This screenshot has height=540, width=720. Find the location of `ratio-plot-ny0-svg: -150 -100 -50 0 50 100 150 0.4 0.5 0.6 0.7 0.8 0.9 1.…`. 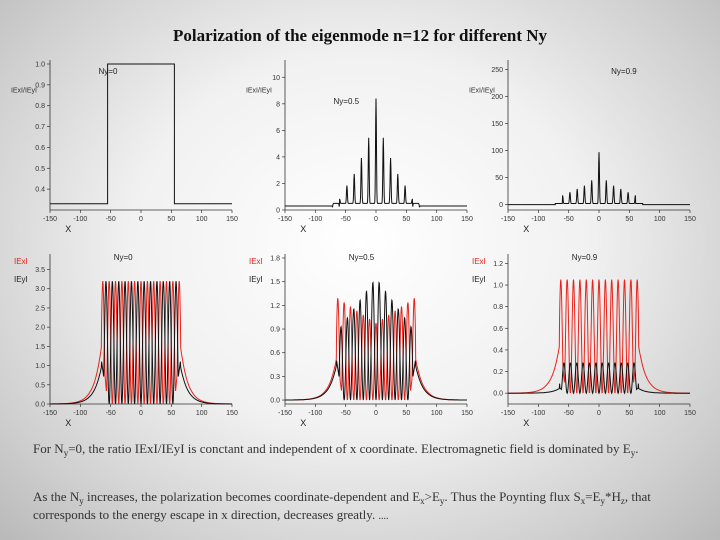

ratio-plot-ny0-svg: -150 -100 -50 0 50 100 150 0.4 0.5 0.6 0.7 0.8 0.9 1.… is located at coordinates (124, 147).